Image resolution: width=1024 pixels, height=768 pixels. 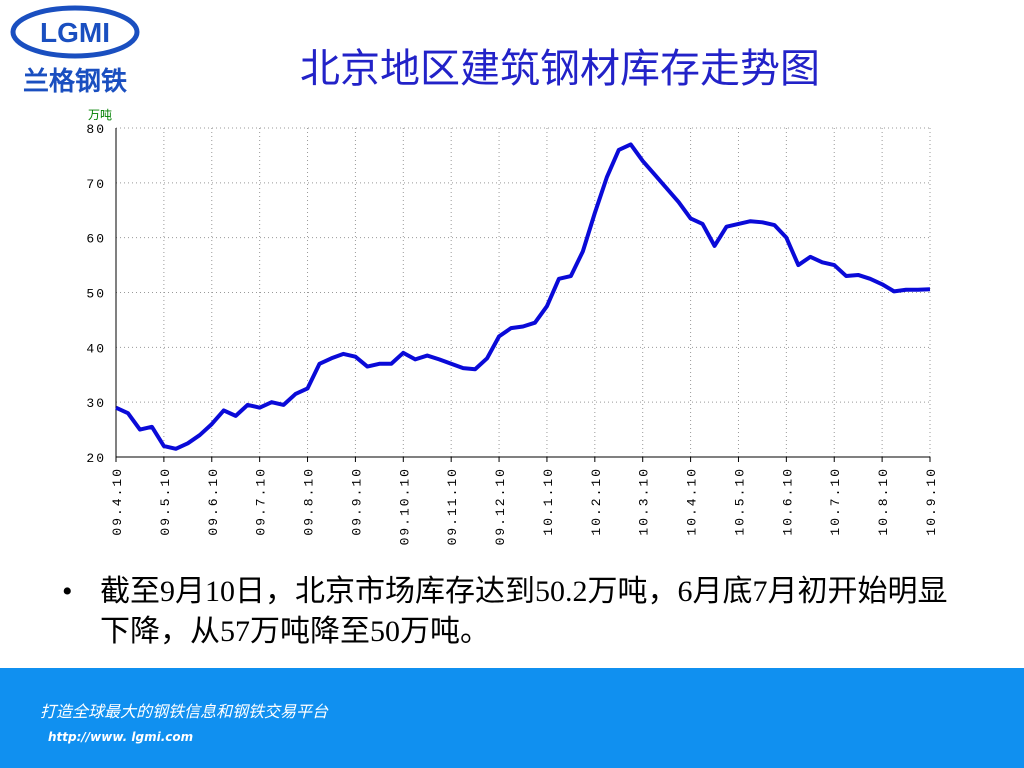 What do you see at coordinates (644, 501) in the screenshot?
I see `x-tick-label: 10.3.10` at bounding box center [644, 501].